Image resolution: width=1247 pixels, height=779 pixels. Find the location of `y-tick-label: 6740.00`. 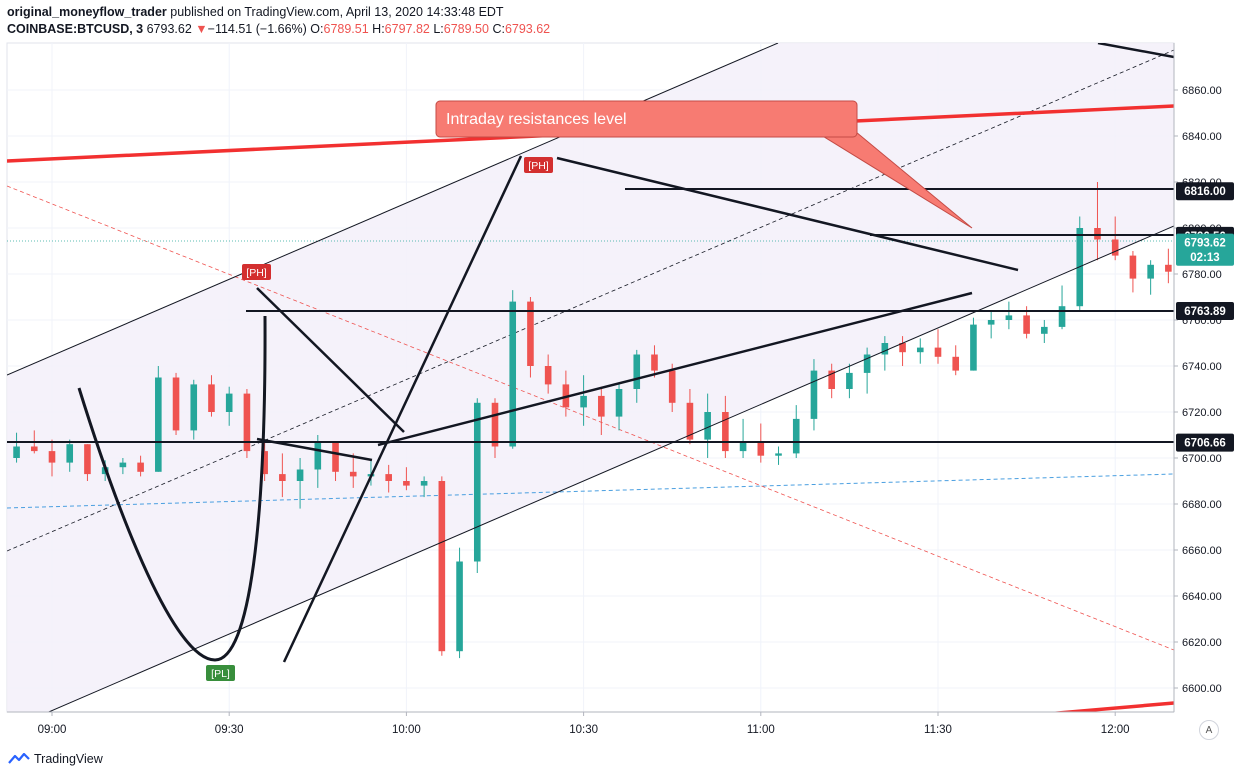

y-tick-label: 6740.00 is located at coordinates (1202, 367).